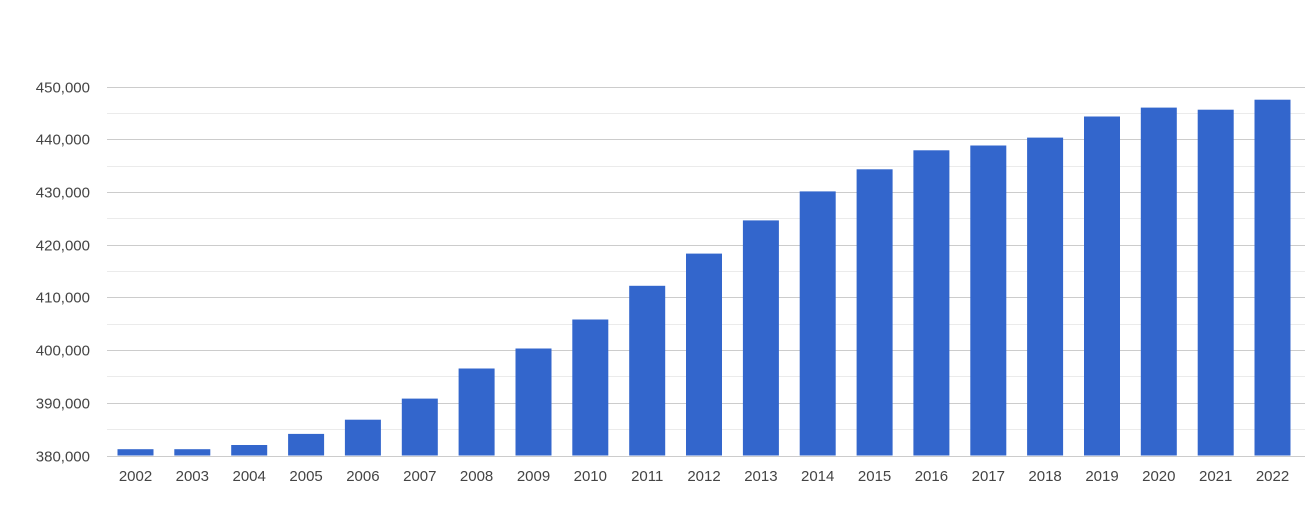  What do you see at coordinates (931, 303) in the screenshot?
I see `bar-2016` at bounding box center [931, 303].